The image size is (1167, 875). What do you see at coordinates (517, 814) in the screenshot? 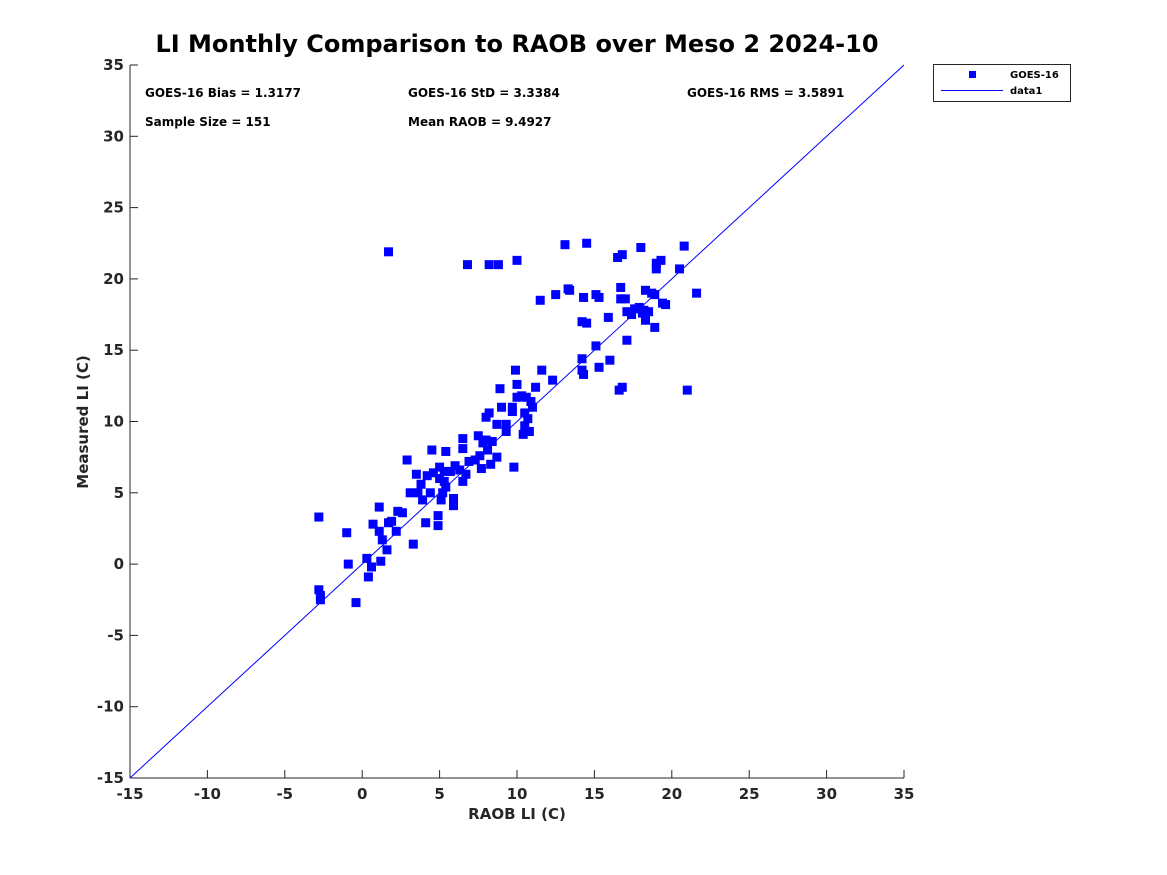
I see `x-axis-label: RAOB LI (C)` at bounding box center [517, 814].